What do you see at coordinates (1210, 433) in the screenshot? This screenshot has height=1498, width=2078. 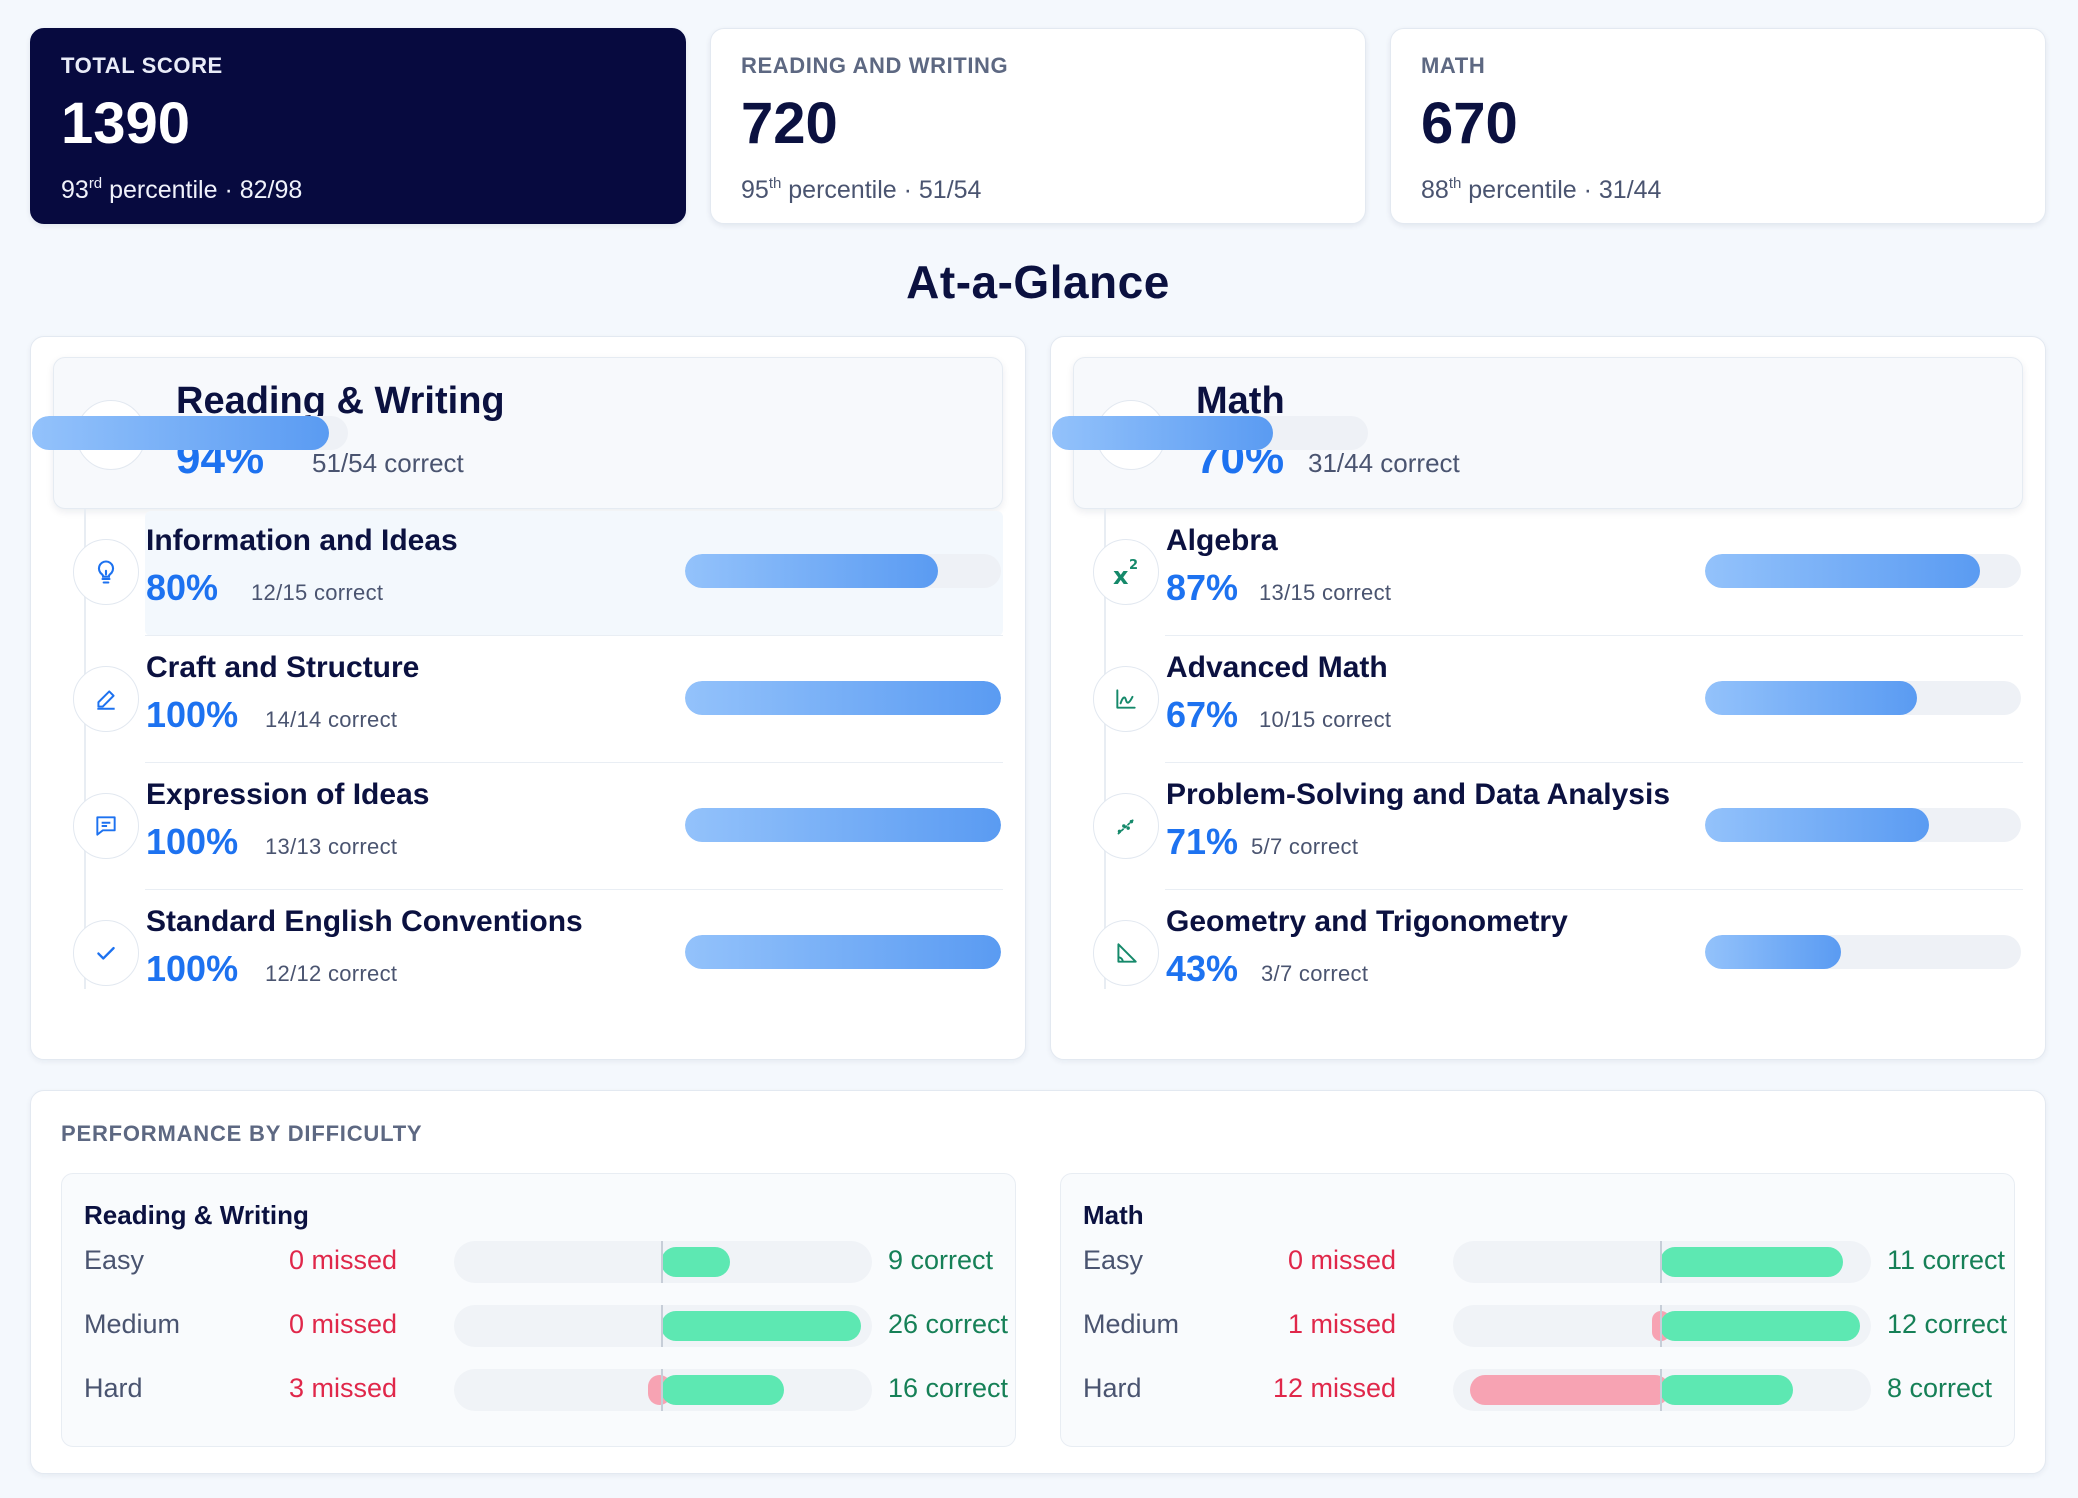 I see `math-progress-bar` at bounding box center [1210, 433].